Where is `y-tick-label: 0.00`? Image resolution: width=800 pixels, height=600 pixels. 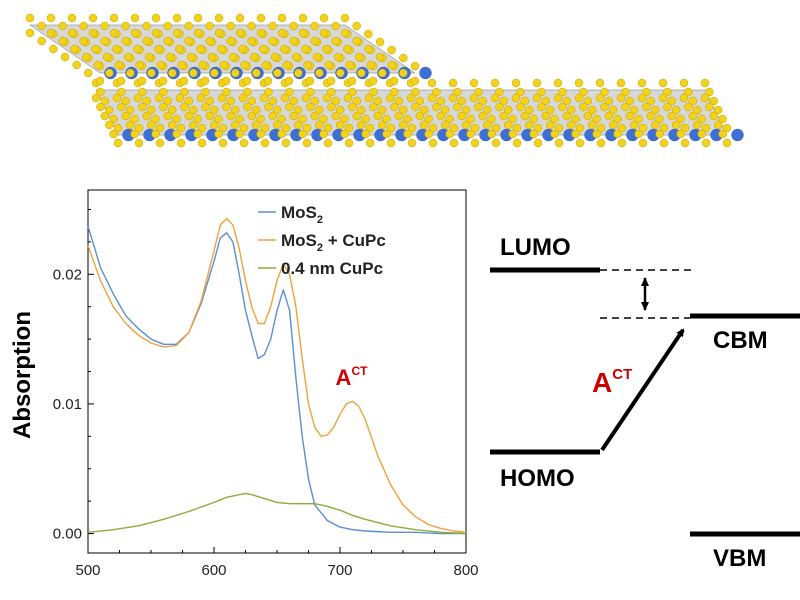
y-tick-label: 0.00 is located at coordinates (67, 534).